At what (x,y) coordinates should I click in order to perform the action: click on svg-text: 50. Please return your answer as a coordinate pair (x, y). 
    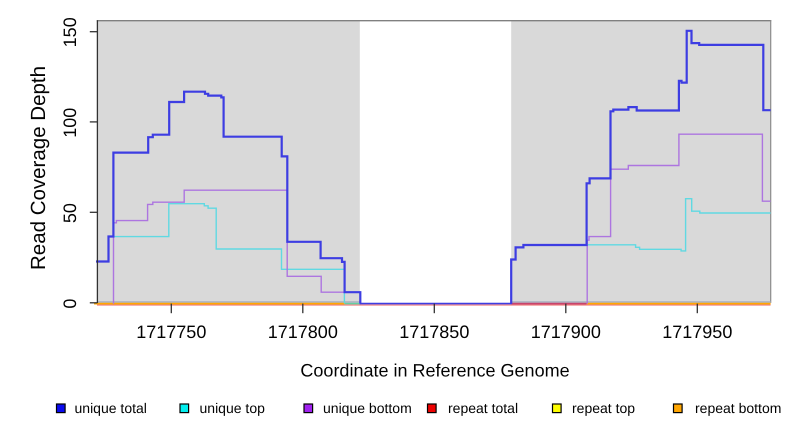
    Looking at the image, I should click on (70, 213).